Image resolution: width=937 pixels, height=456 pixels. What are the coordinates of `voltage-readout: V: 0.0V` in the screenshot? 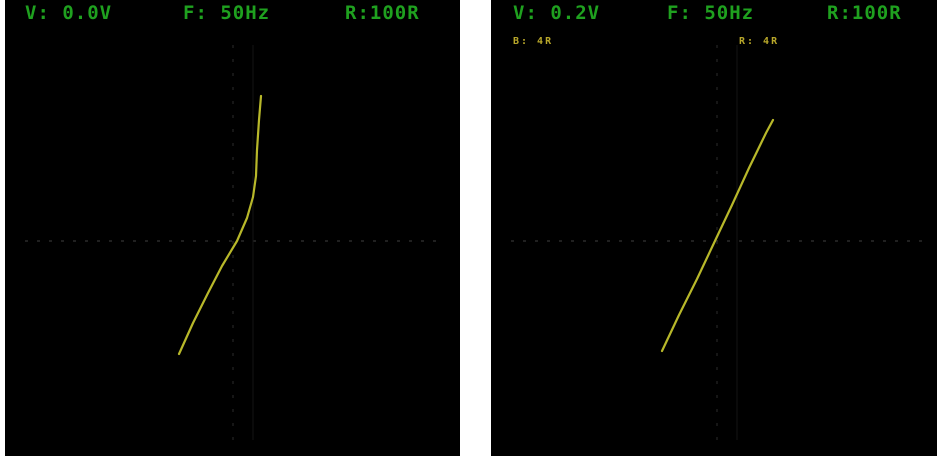 It's located at (69, 13).